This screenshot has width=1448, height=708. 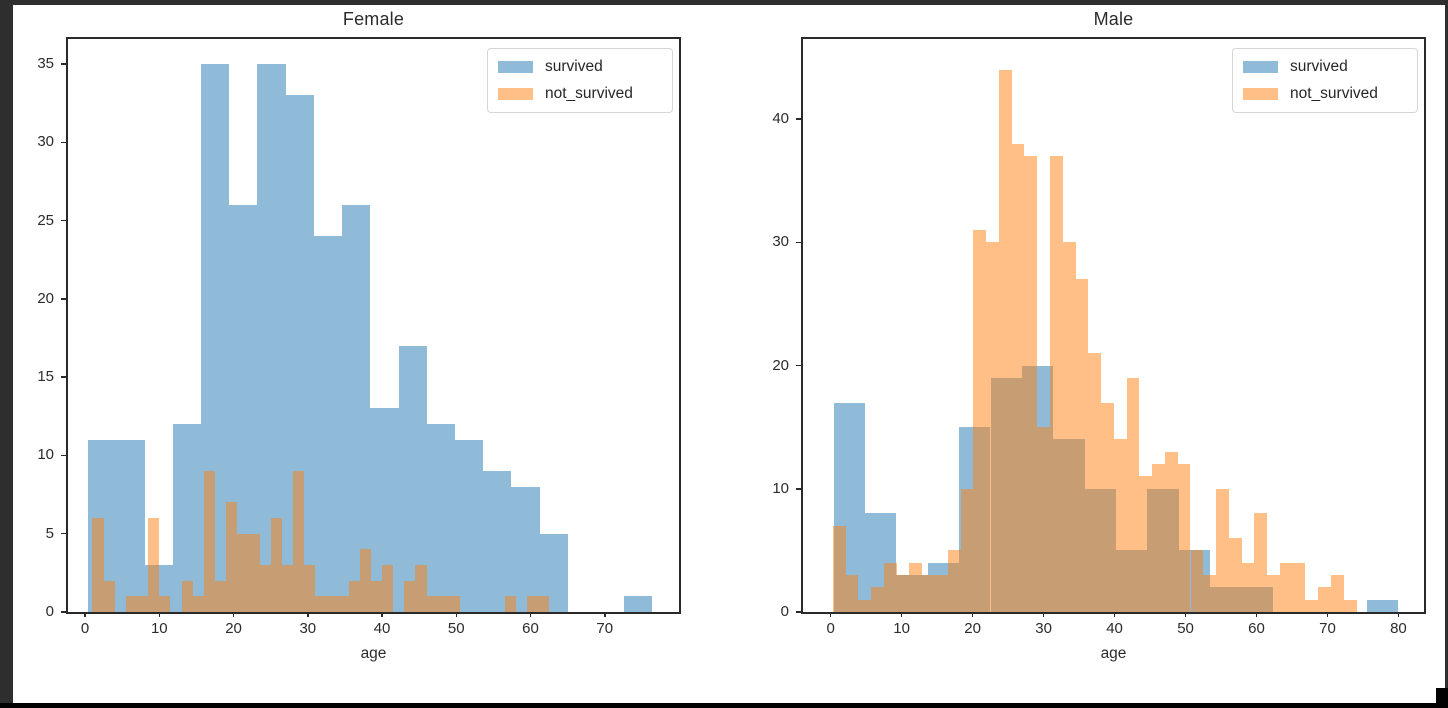 I want to click on y-tick-label: 40, so click(x=780, y=119).